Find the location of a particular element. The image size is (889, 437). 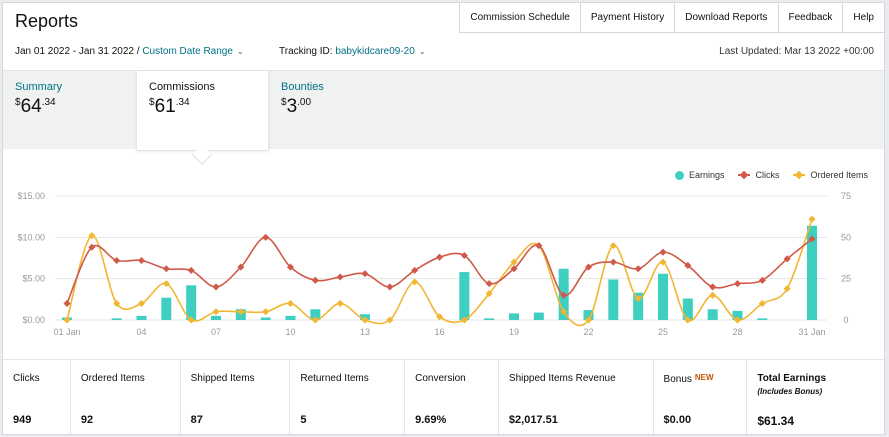

commission-schedule-link: Commission Schedule is located at coordinates (519, 18).